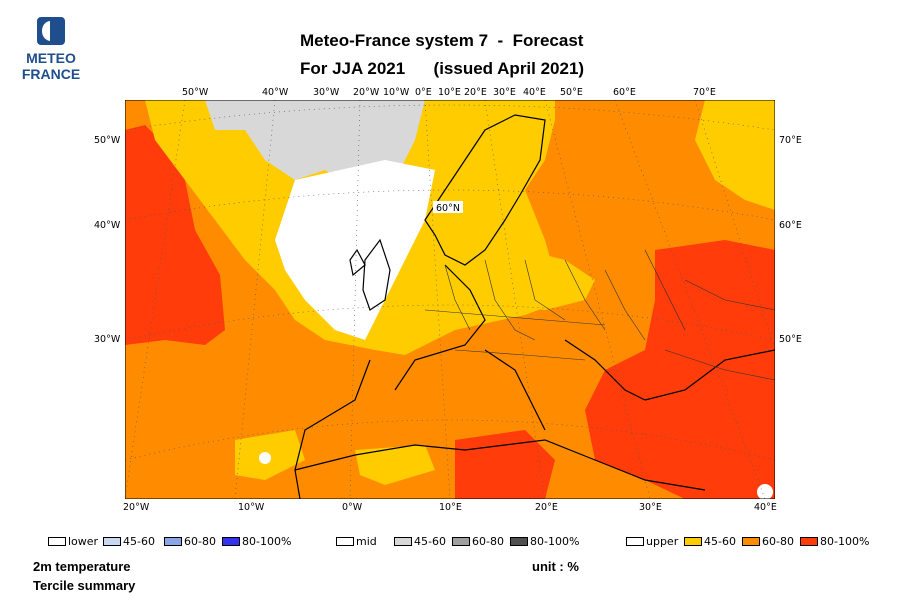  What do you see at coordinates (505, 464) in the screenshot?
I see `upper-80-100-south` at bounding box center [505, 464].